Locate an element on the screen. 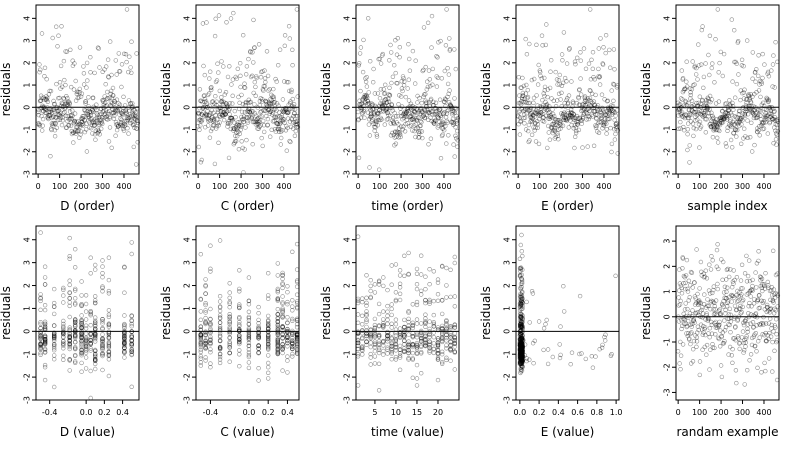 Image resolution: width=800 pixels, height=450 pixels. y-tick-label: 1 is located at coordinates (667, 85).